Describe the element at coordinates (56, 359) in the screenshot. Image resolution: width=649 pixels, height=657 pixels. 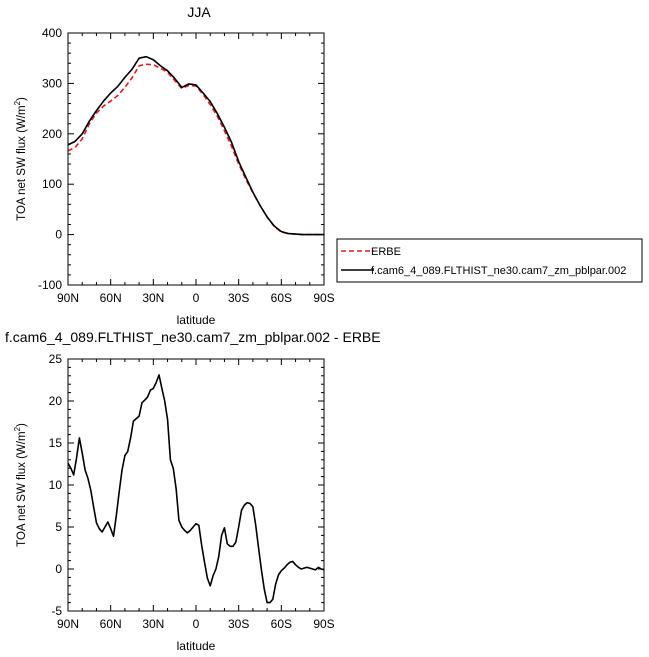
I see `y-tick-label: 25` at that location.